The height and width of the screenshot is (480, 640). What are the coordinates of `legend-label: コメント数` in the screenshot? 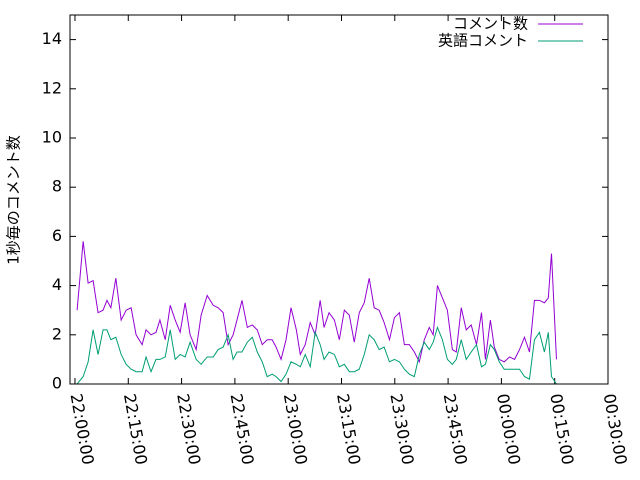 It's located at (490, 24).